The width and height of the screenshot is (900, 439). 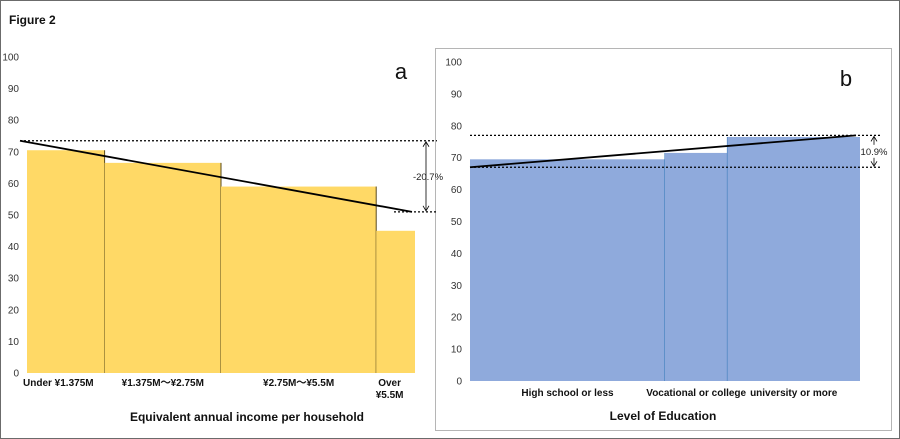 I want to click on category-label: ¥1.375M～¥2.75M, so click(x=163, y=383).